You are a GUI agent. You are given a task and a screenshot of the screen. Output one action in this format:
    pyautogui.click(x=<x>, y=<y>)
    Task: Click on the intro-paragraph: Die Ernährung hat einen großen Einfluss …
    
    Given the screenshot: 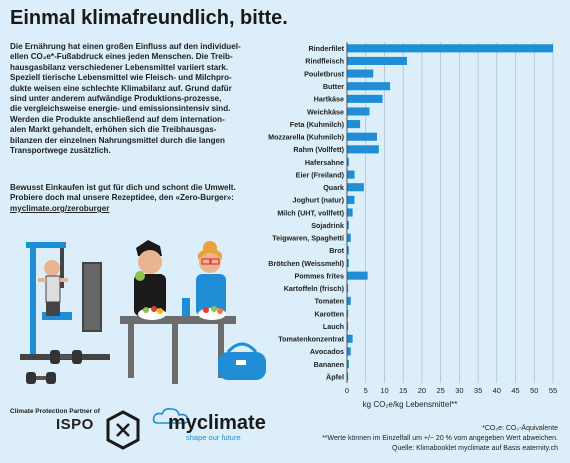 What is the action you would take?
    pyautogui.click(x=125, y=99)
    